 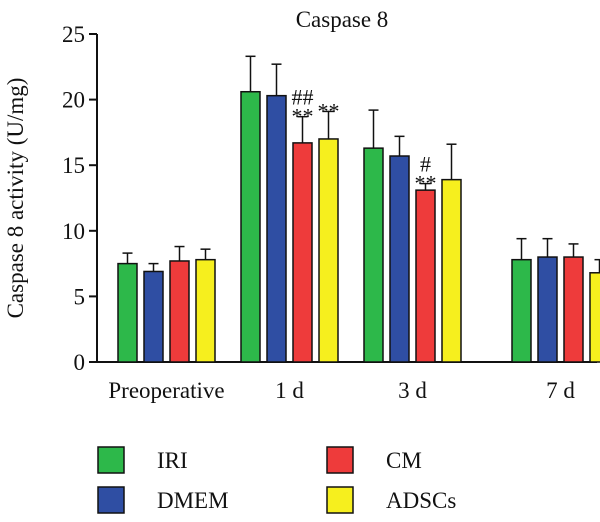 What do you see at coordinates (560, 390) in the screenshot?
I see `x-tick-label: 7 d` at bounding box center [560, 390].